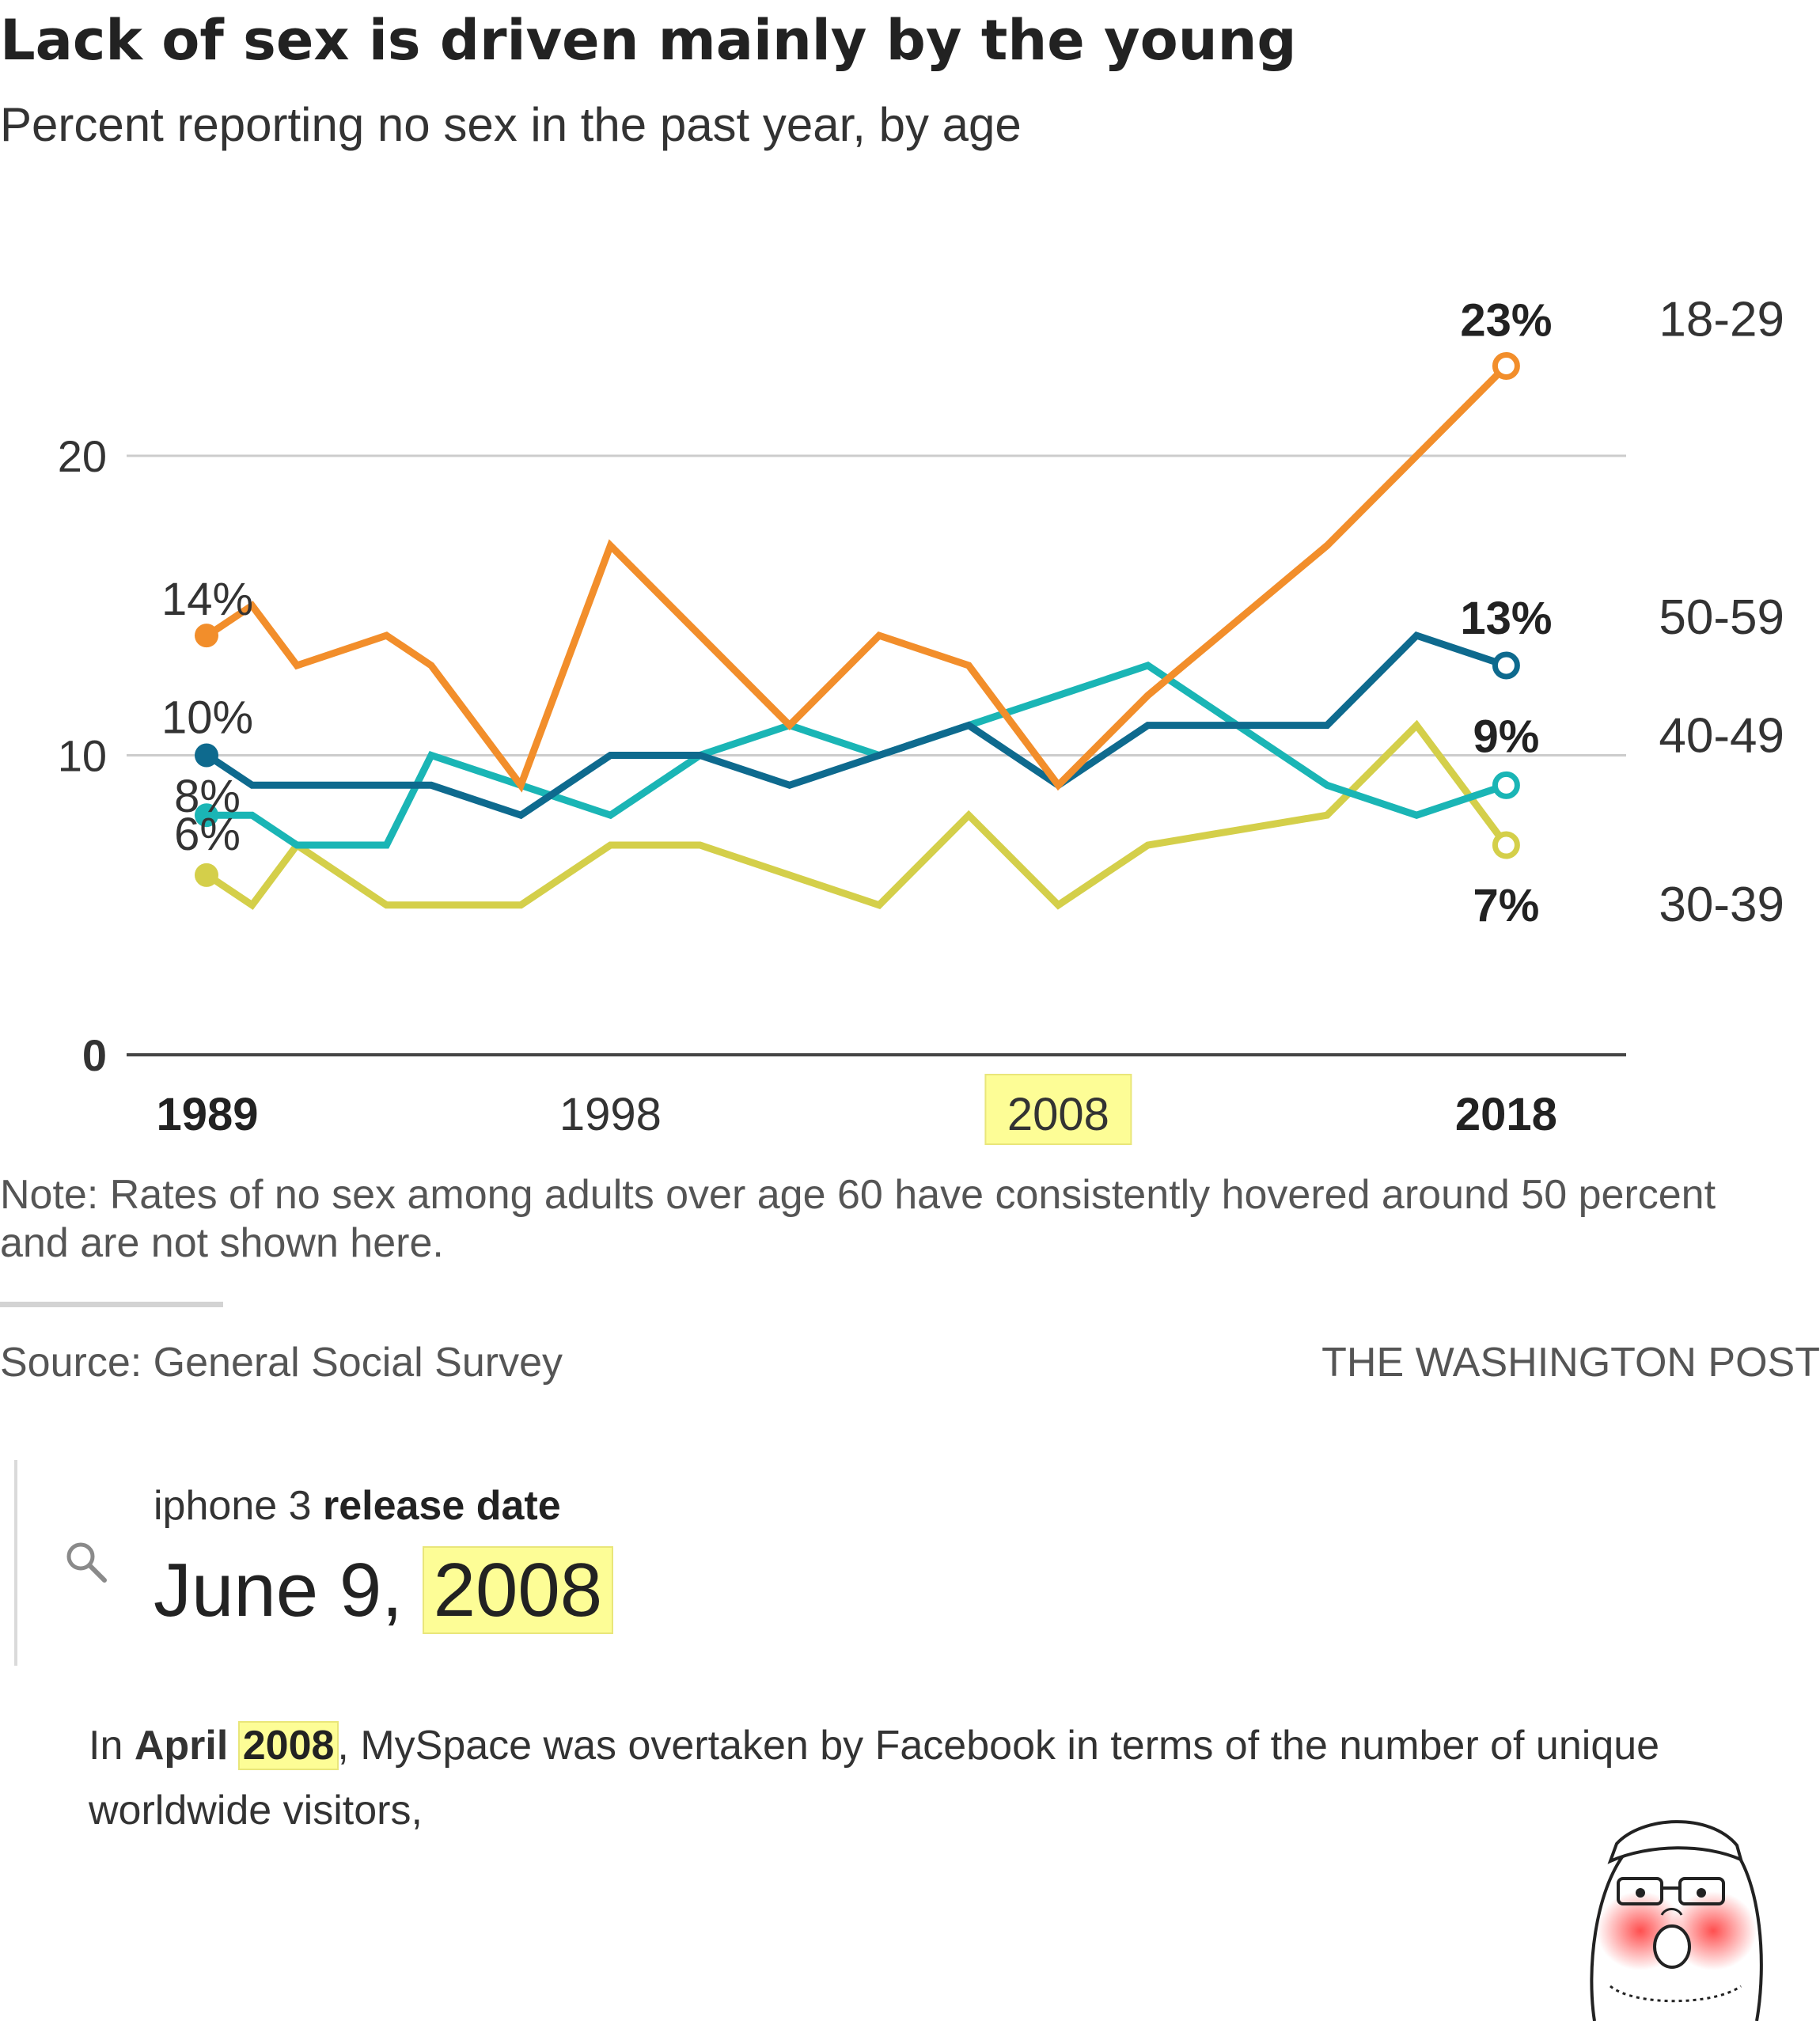  I want to click on end-value-label-40-49: 9%, so click(1506, 736).